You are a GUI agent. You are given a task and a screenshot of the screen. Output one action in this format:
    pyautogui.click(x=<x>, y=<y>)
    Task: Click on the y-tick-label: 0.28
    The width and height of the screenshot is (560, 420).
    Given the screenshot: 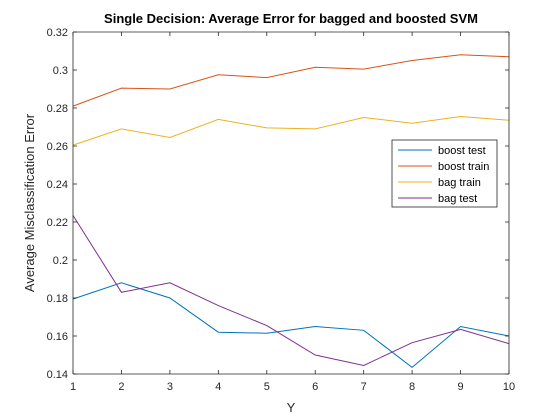 What is the action you would take?
    pyautogui.click(x=57, y=109)
    